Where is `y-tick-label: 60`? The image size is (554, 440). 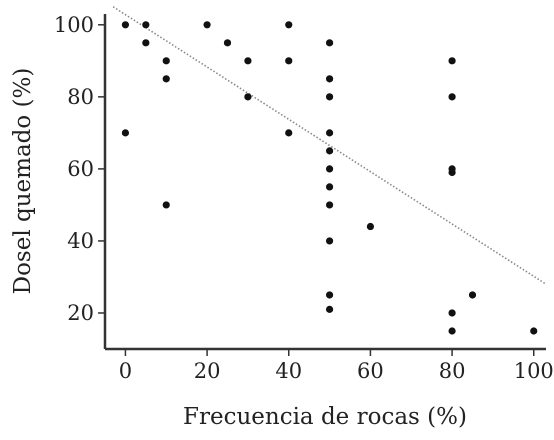 y-tick-label: 60 is located at coordinates (80, 169).